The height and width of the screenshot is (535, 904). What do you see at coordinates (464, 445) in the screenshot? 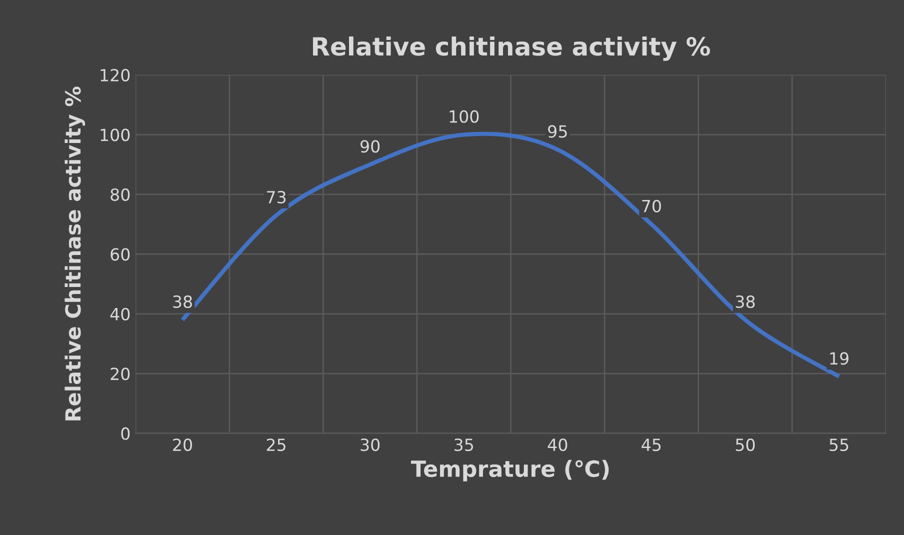
I see `x-tick-label: 35` at bounding box center [464, 445].